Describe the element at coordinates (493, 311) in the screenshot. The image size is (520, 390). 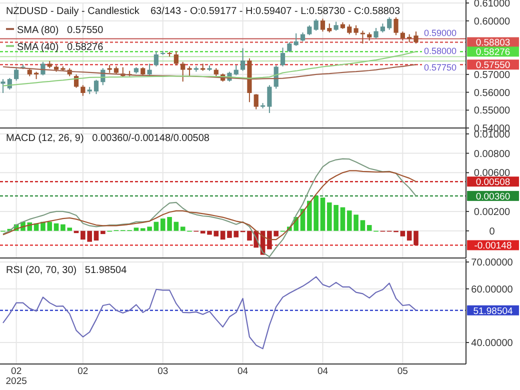
I see `ref-line-label: 51.98504` at that location.